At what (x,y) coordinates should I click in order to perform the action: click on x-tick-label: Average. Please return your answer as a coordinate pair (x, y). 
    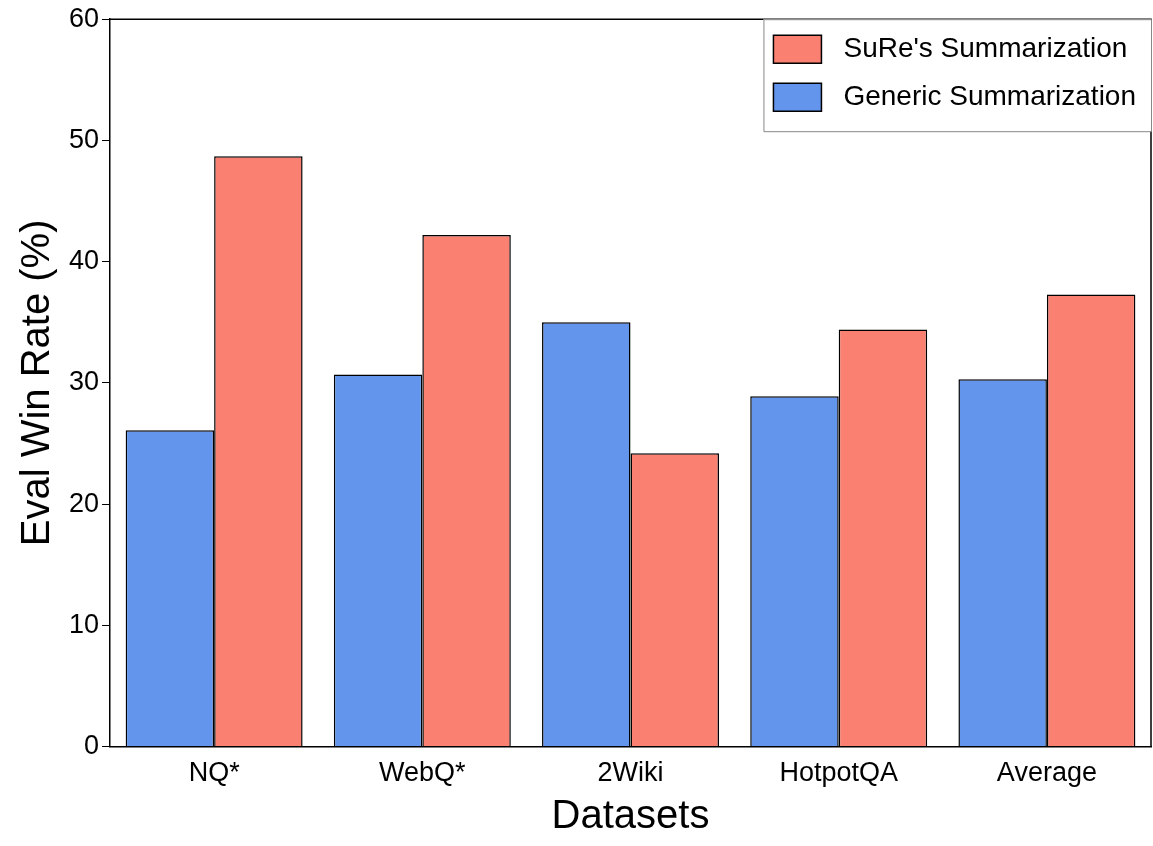
    Looking at the image, I should click on (1046, 772).